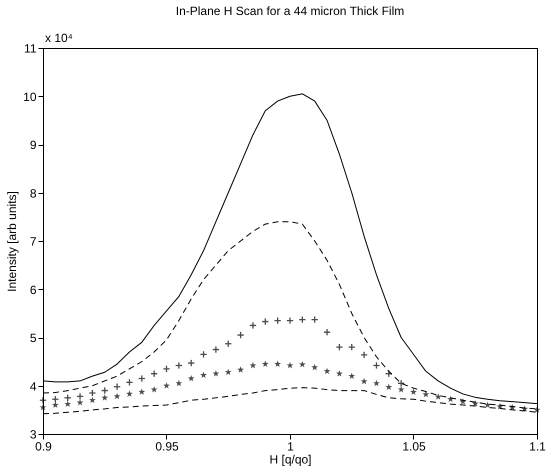 This screenshot has height=470, width=558. I want to click on y-tick-label: 8, so click(33, 193).